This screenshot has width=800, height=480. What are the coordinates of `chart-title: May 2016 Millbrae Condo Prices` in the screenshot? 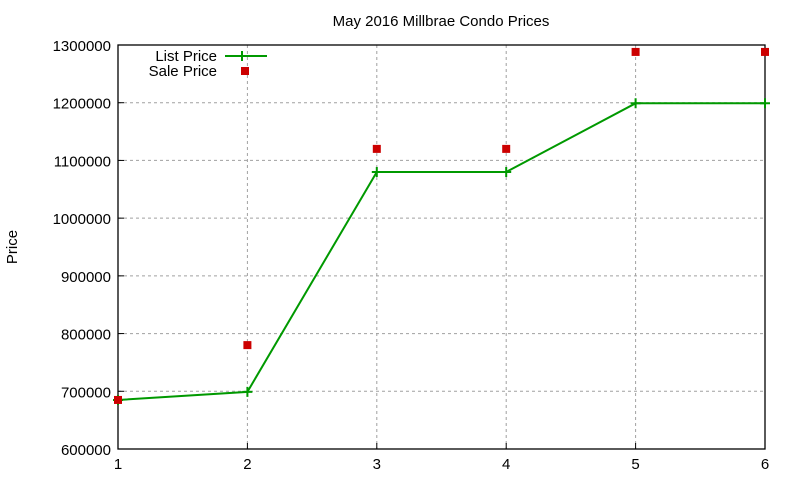 It's located at (441, 21).